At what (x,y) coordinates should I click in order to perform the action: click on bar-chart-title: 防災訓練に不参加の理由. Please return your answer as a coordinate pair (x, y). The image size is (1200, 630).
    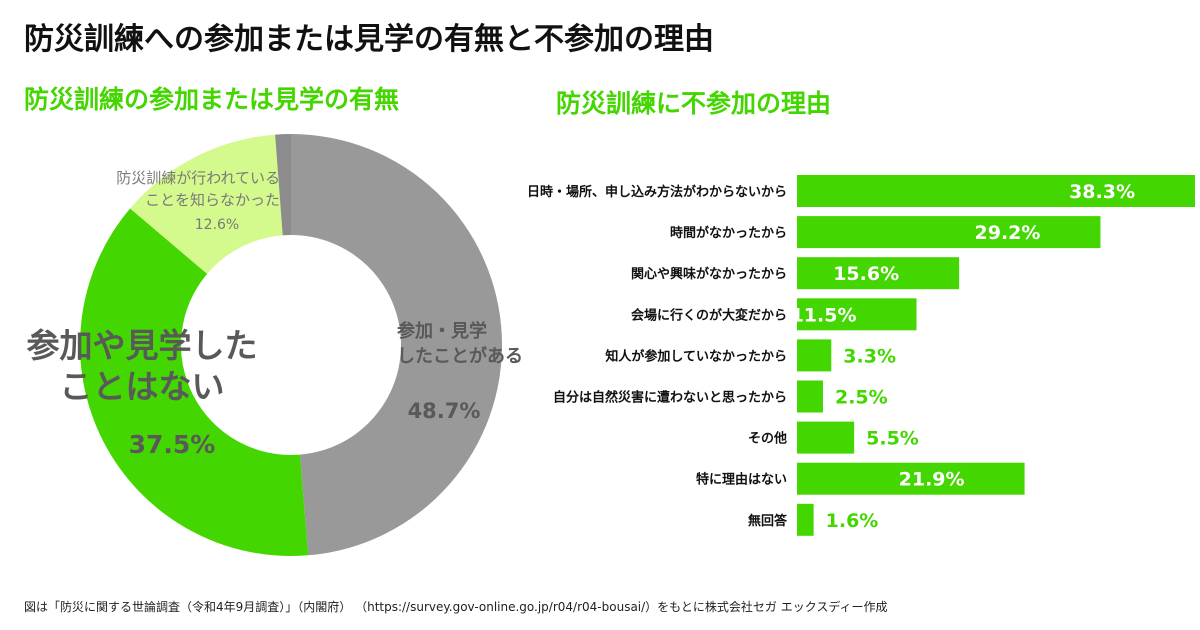
    Looking at the image, I should click on (694, 103).